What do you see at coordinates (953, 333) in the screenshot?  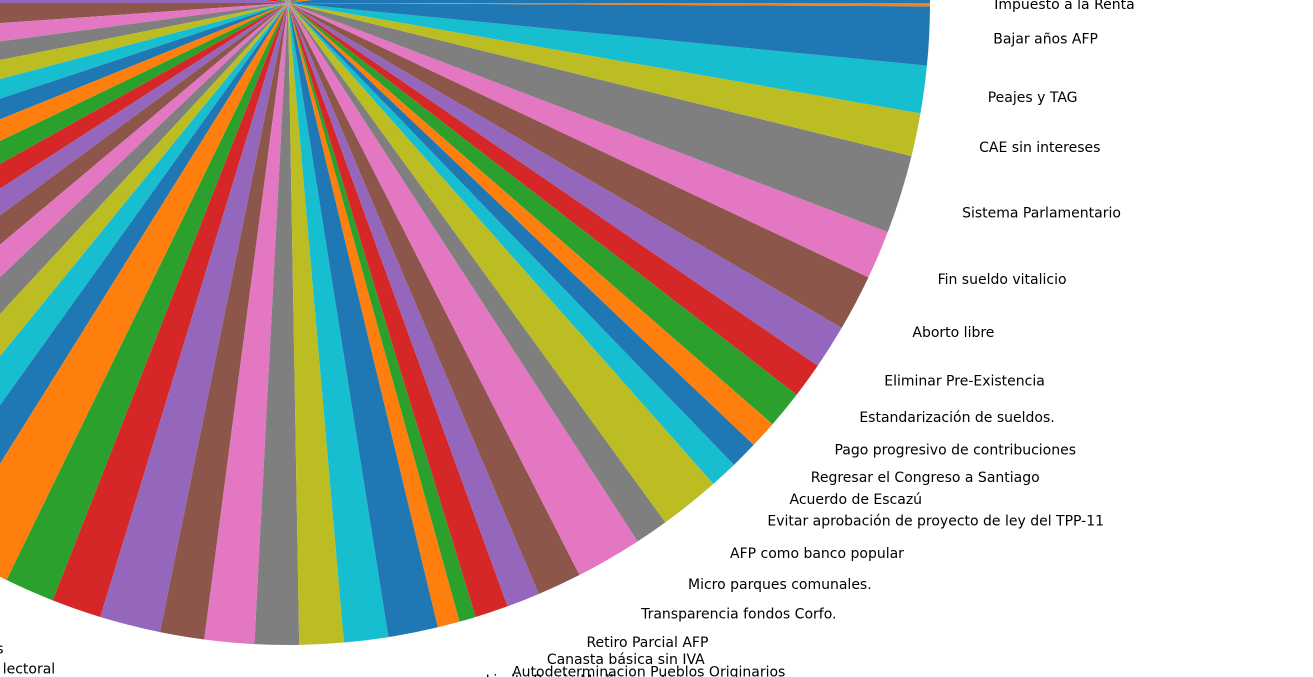 I see `slice-label: Aborto libre` at bounding box center [953, 333].